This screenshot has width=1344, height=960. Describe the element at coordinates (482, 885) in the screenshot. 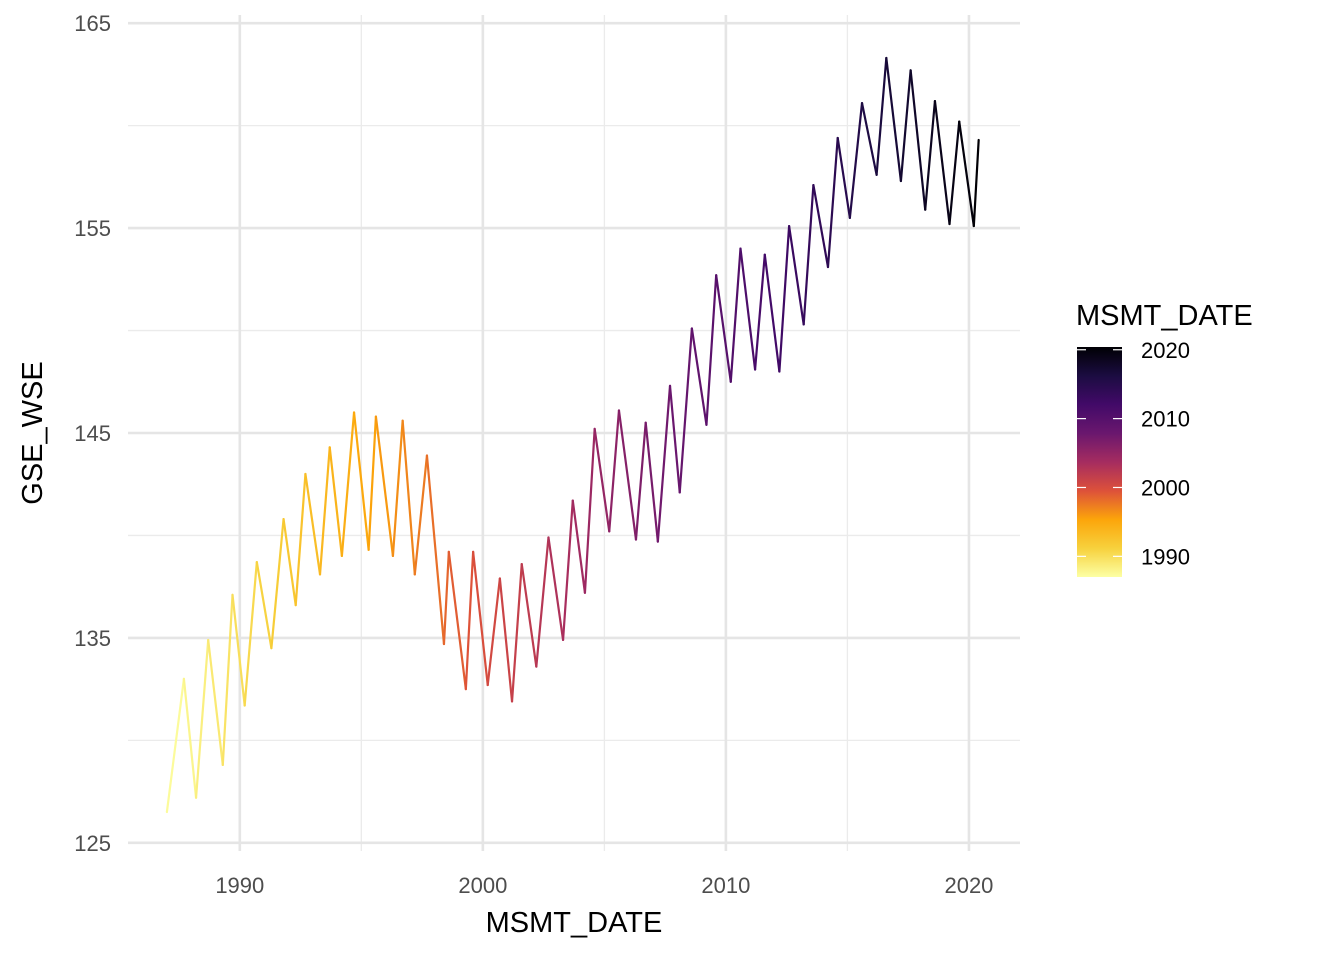

I see `x-tick-label: 2000` at that location.